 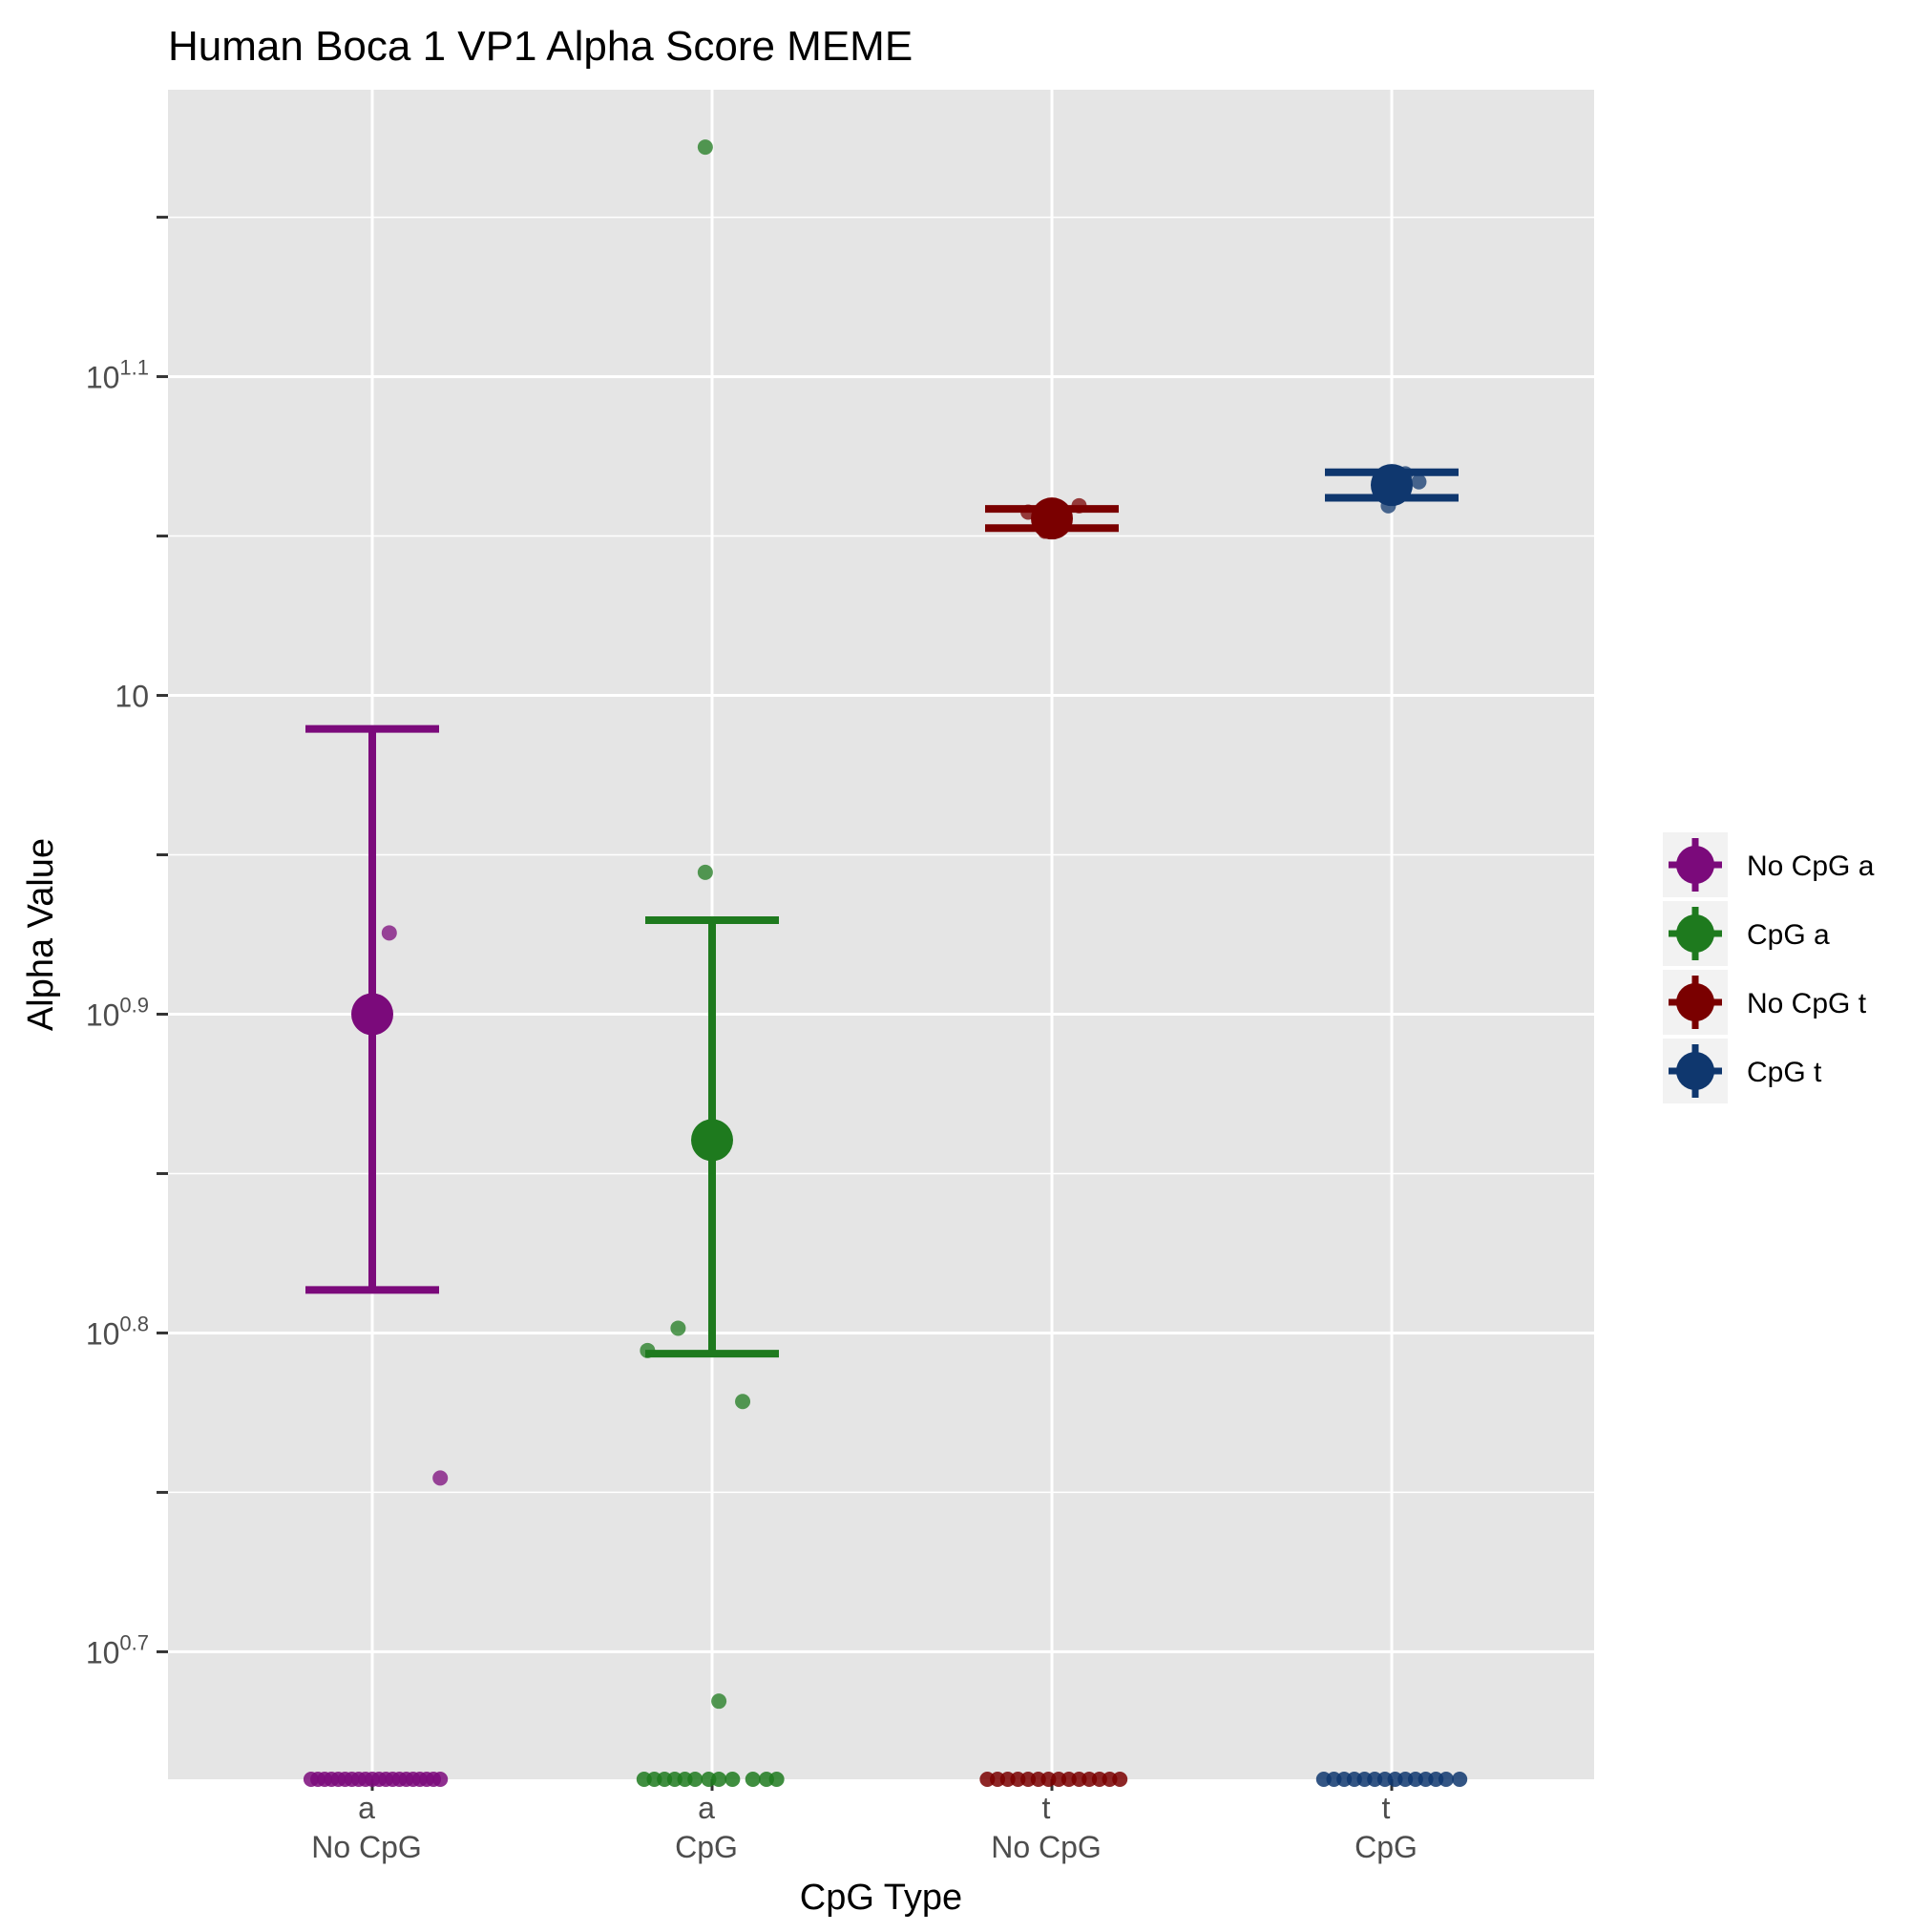 What do you see at coordinates (881, 1898) in the screenshot?
I see `x-axis-label: CpG Type` at bounding box center [881, 1898].